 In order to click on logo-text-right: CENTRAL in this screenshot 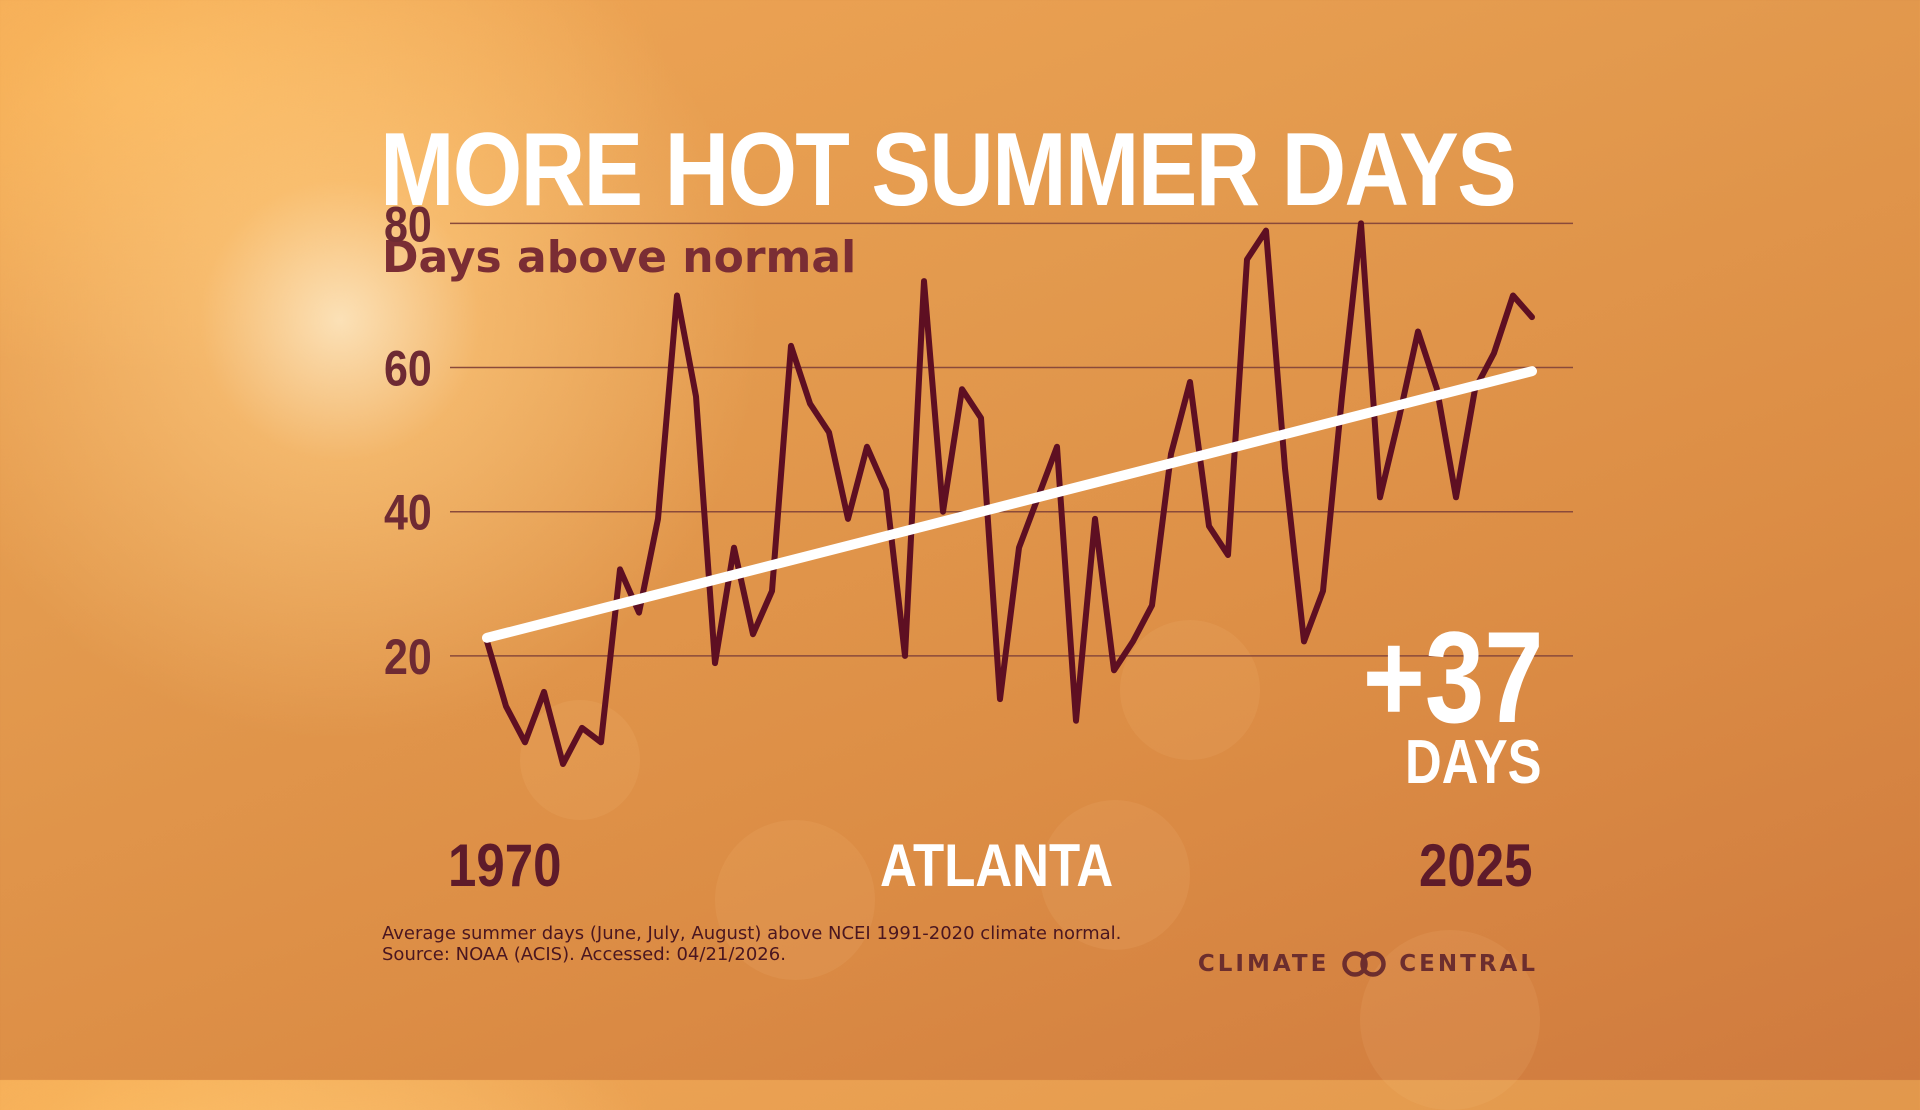, I will do `click(1468, 964)`.